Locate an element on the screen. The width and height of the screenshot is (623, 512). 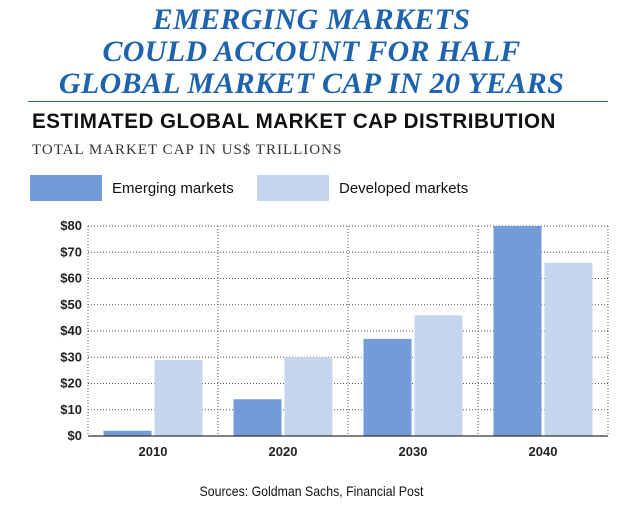
headline-line-1: EMERGING MARKETS is located at coordinates (311, 19).